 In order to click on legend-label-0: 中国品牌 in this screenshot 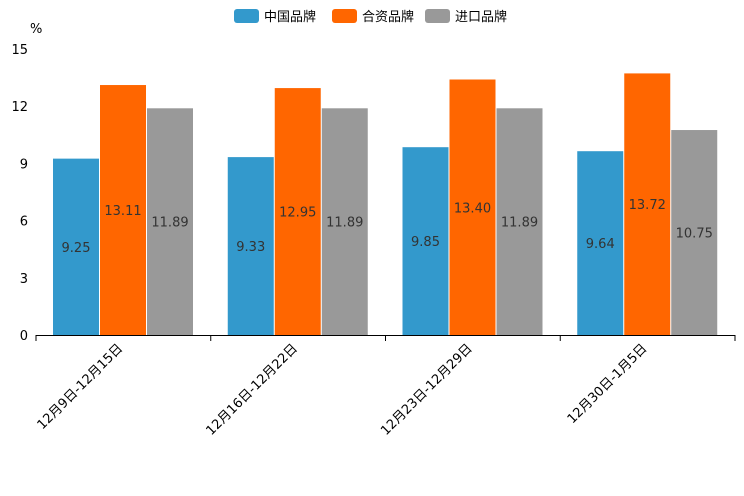, I will do `click(290, 17)`.